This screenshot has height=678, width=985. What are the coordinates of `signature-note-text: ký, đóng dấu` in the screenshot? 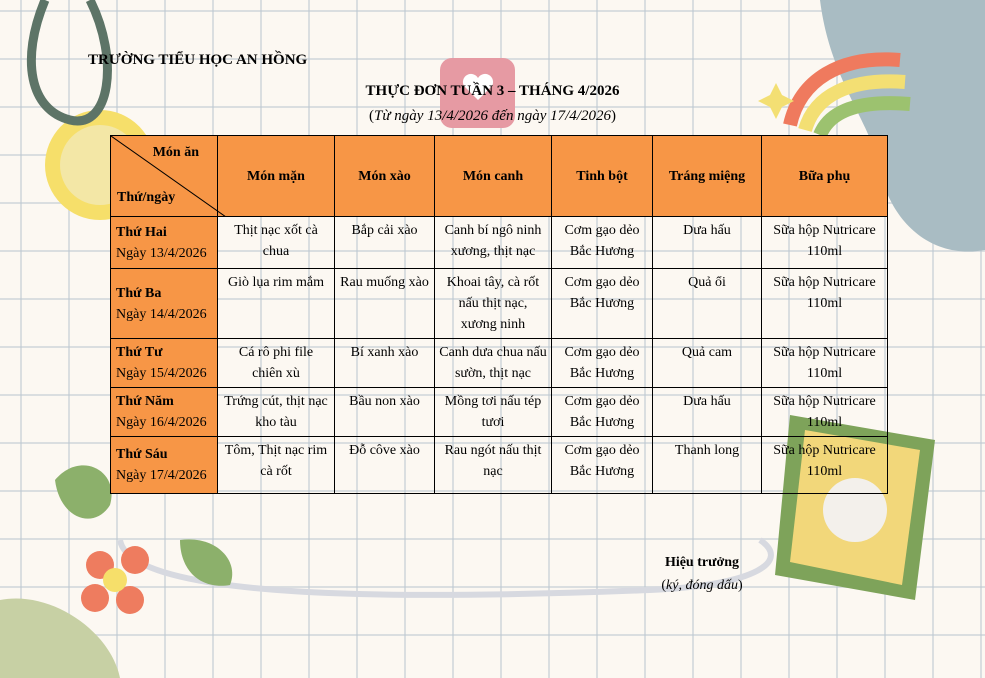 It's located at (702, 585).